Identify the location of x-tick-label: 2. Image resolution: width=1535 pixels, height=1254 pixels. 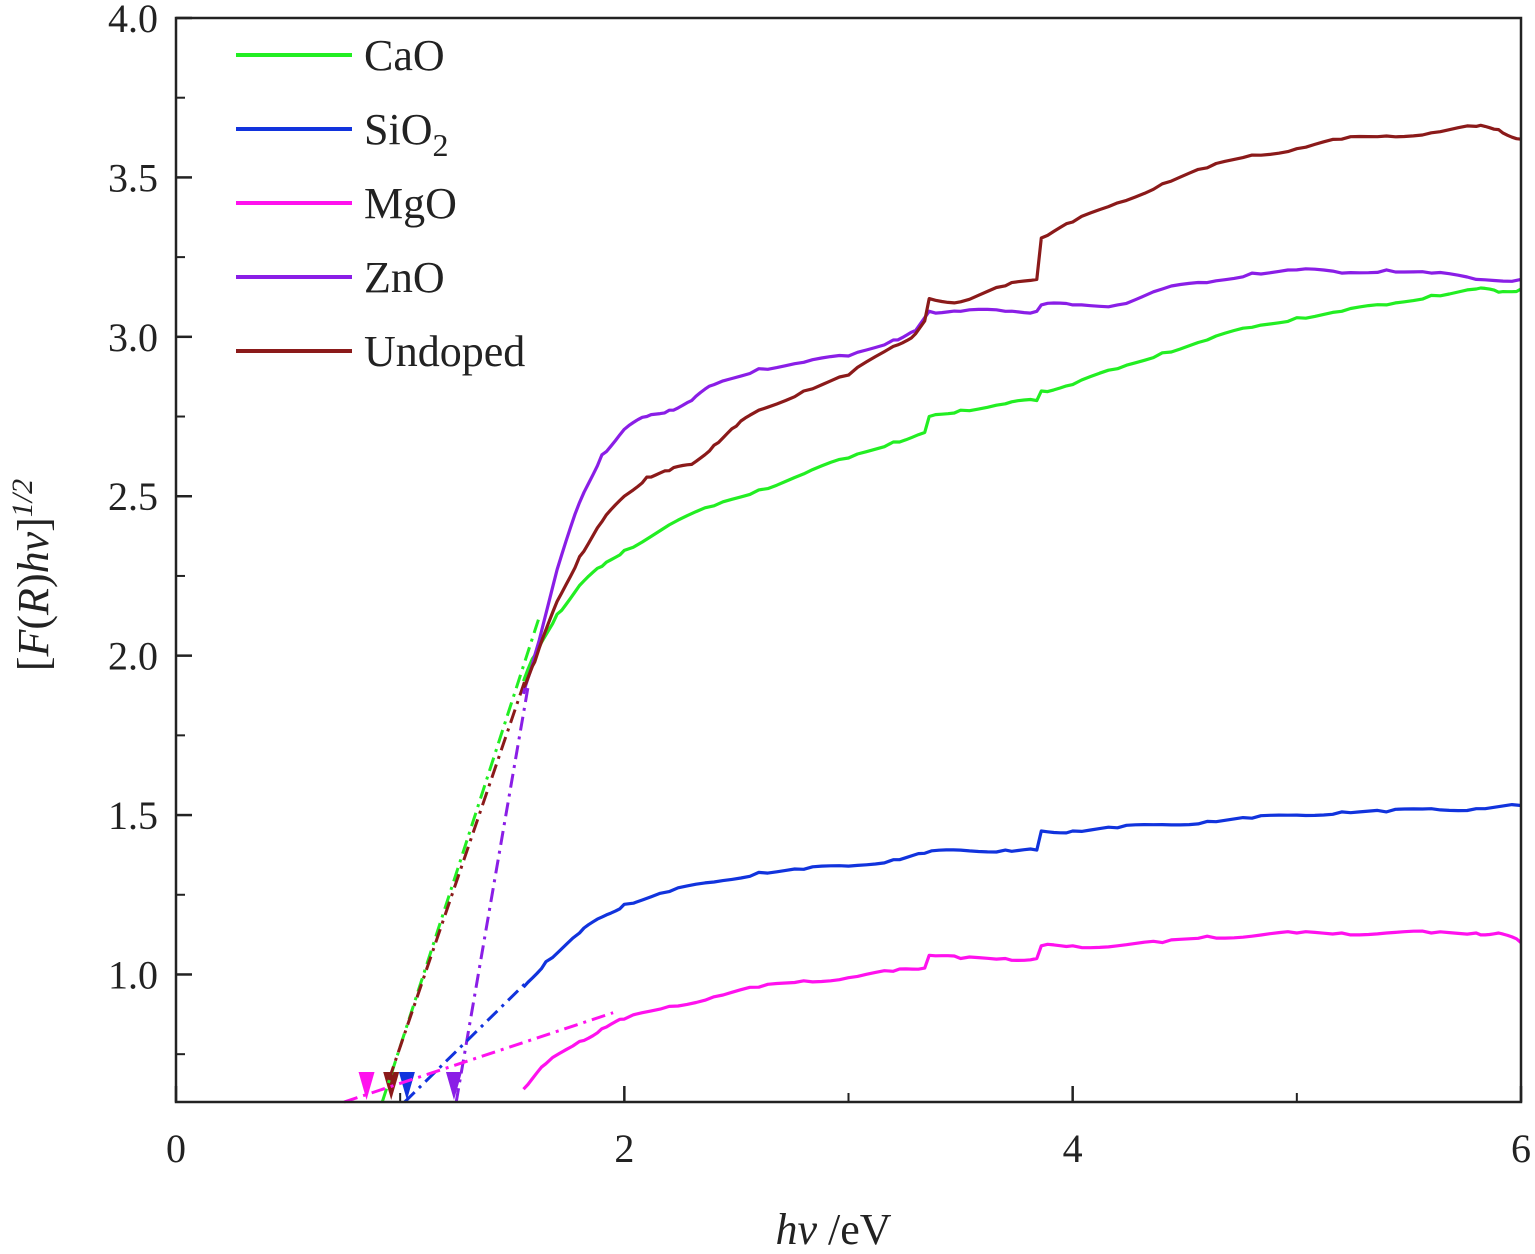
(624, 1148).